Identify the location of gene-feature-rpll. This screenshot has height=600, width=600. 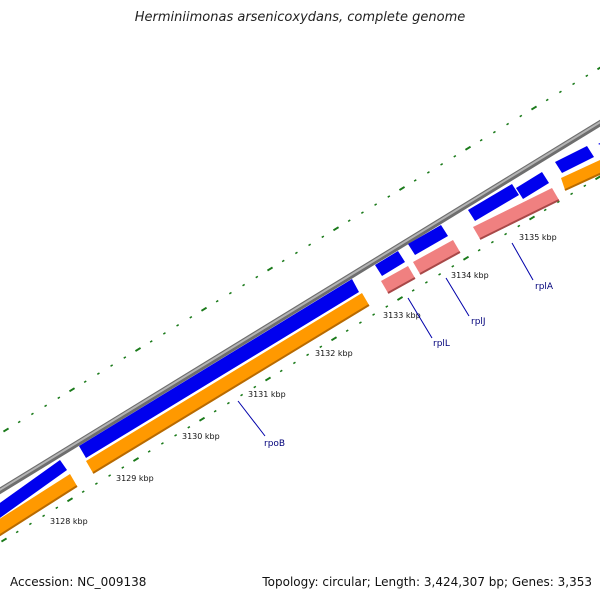
(398, 279).